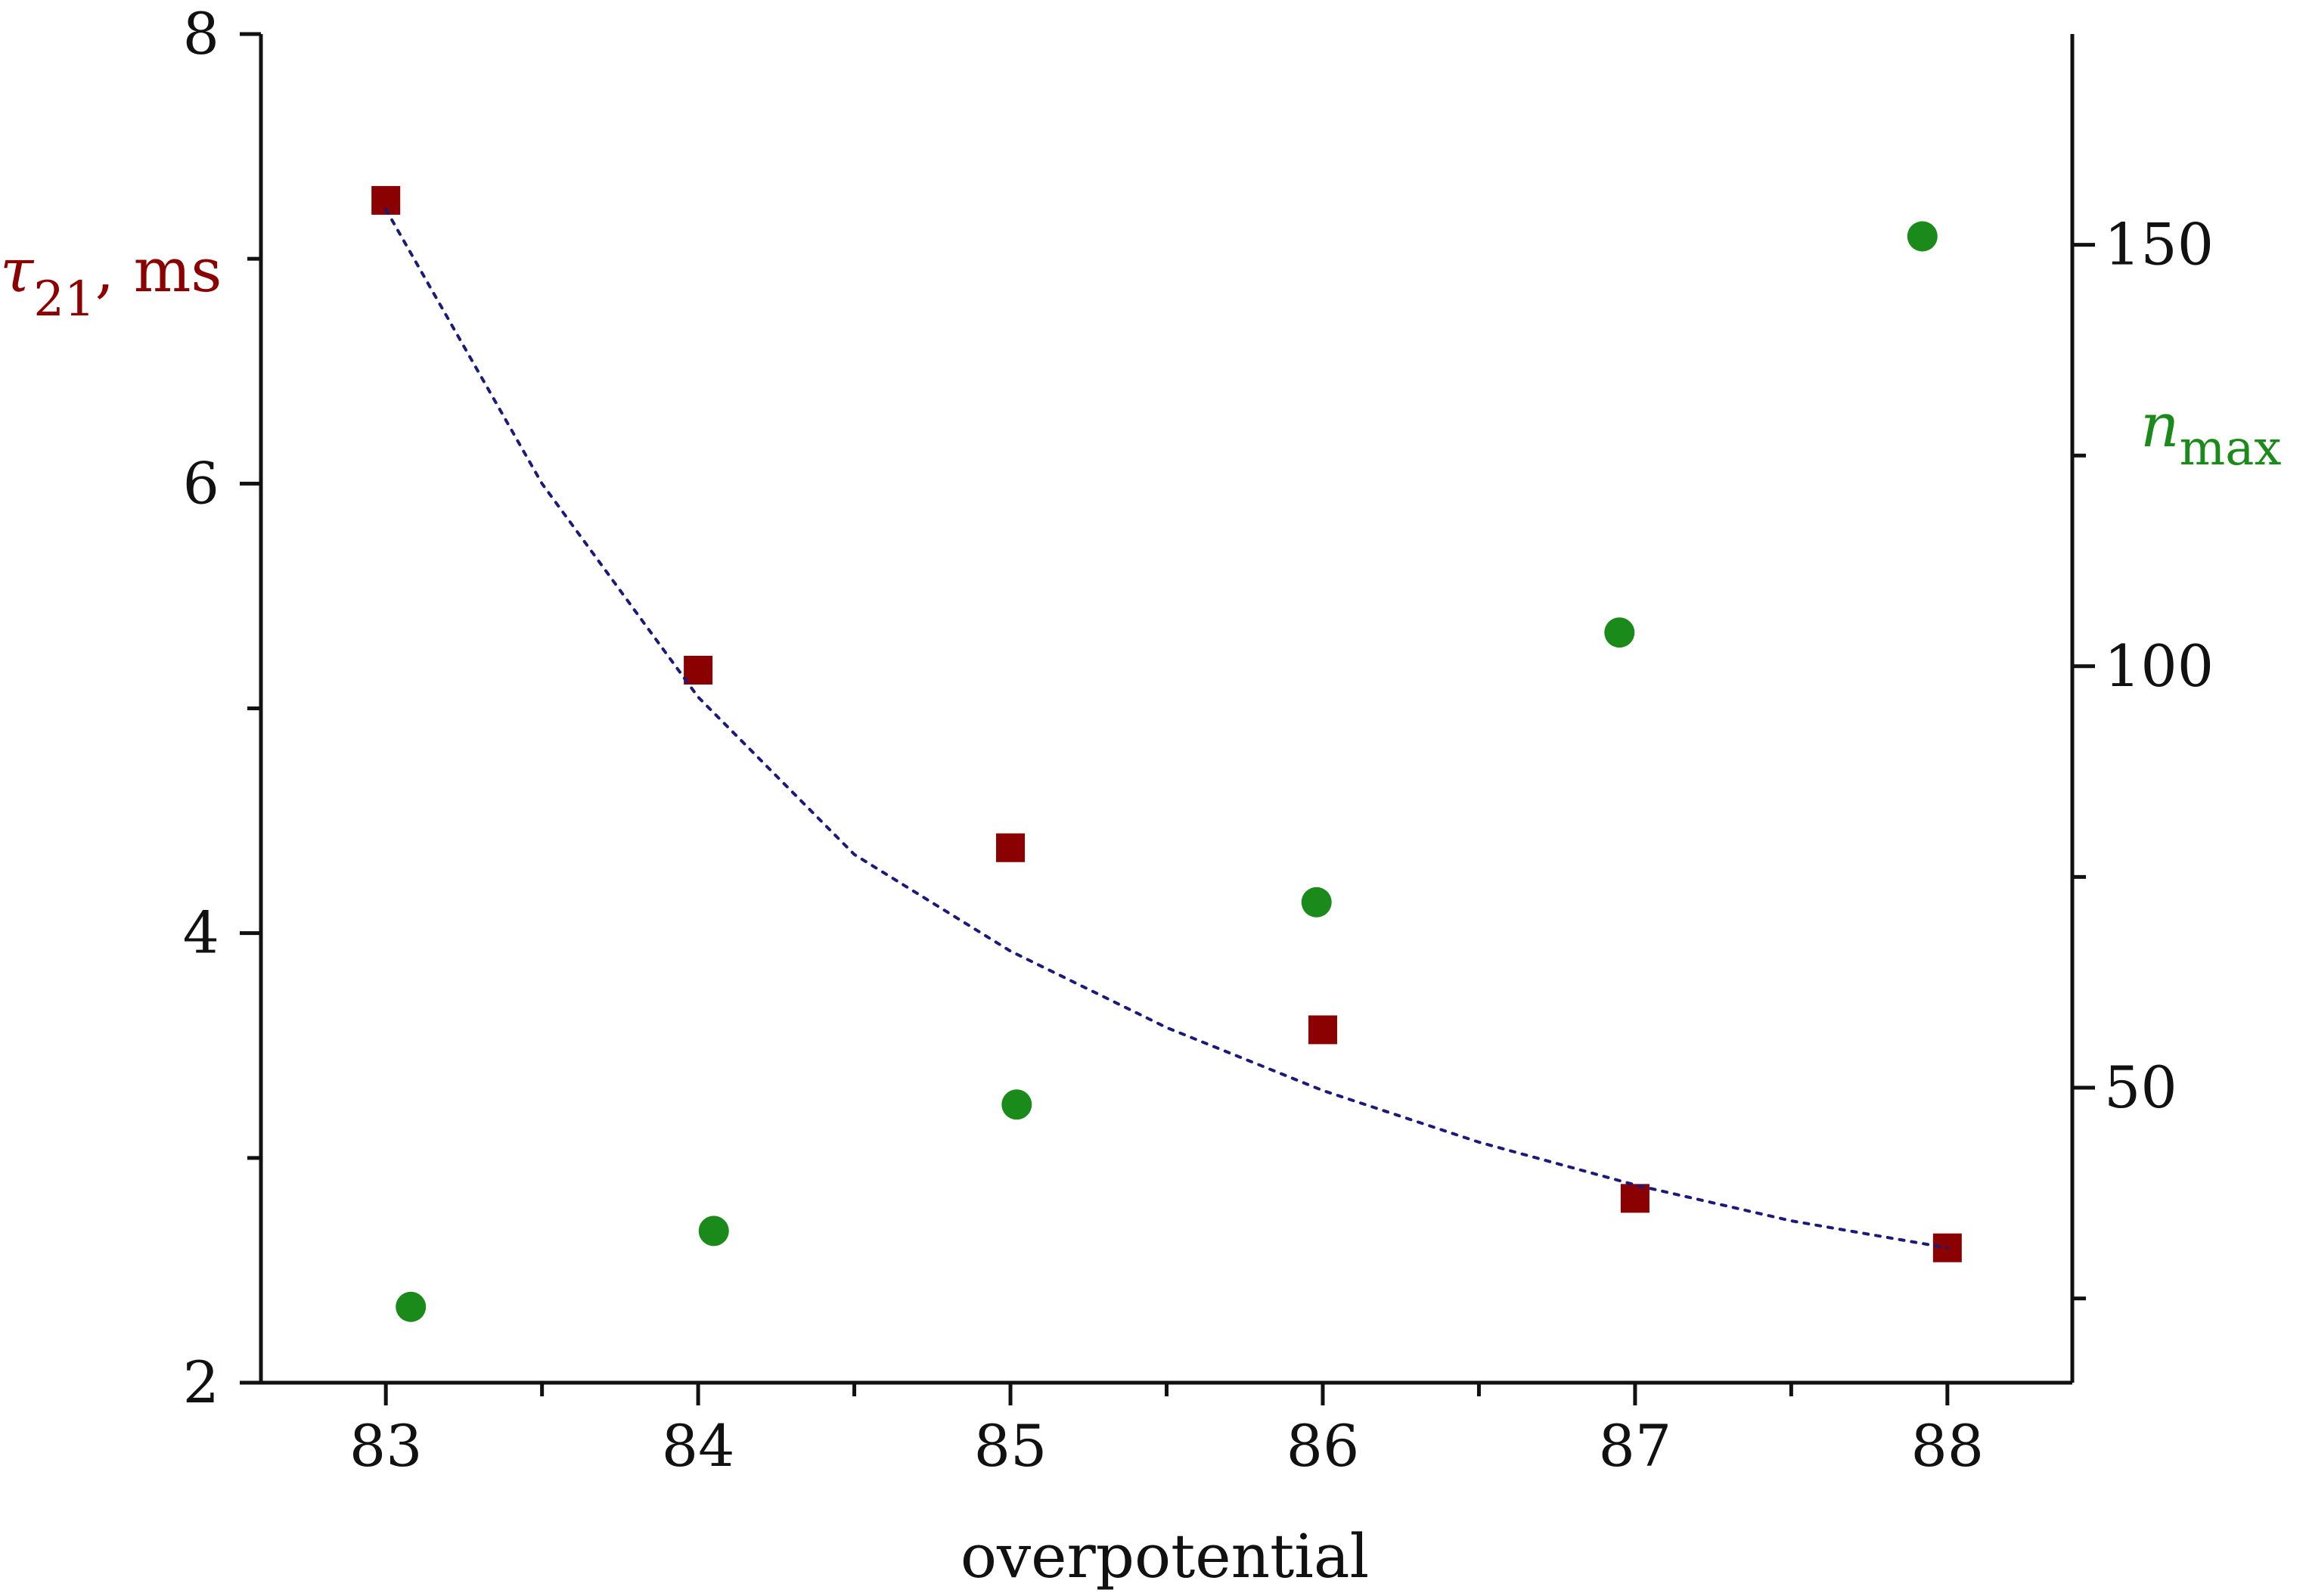 The height and width of the screenshot is (1596, 2306). Describe the element at coordinates (1010, 1446) in the screenshot. I see `x-tick-label: 85` at that location.